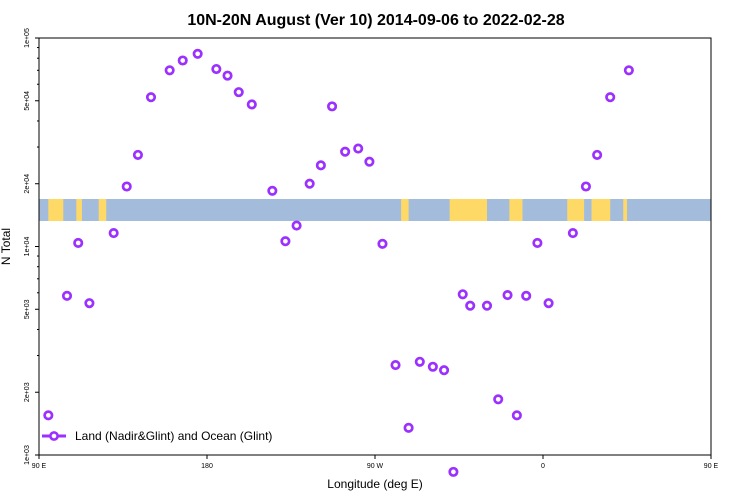  What do you see at coordinates (173, 436) in the screenshot?
I see `legend-label: Land (Nadir&Glint) and Ocean (Glint)` at bounding box center [173, 436].